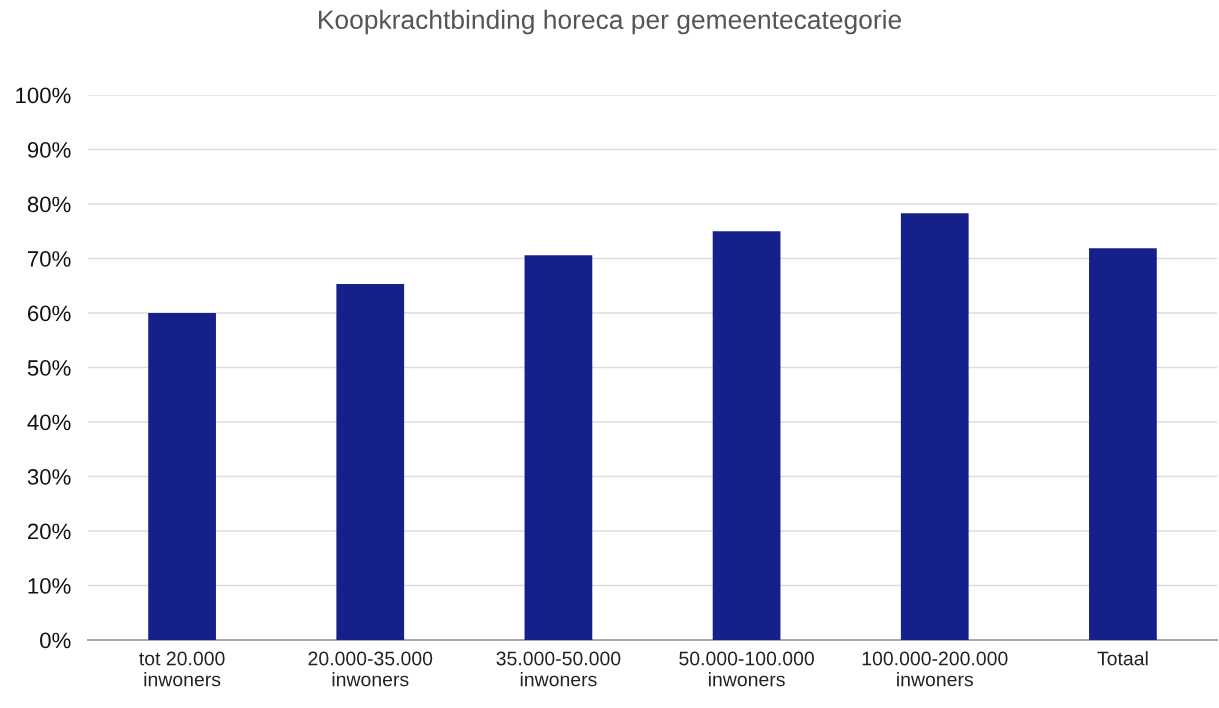  What do you see at coordinates (558, 669) in the screenshot?
I see `x-tick-label: 35.000-50.000 inwoners` at bounding box center [558, 669].